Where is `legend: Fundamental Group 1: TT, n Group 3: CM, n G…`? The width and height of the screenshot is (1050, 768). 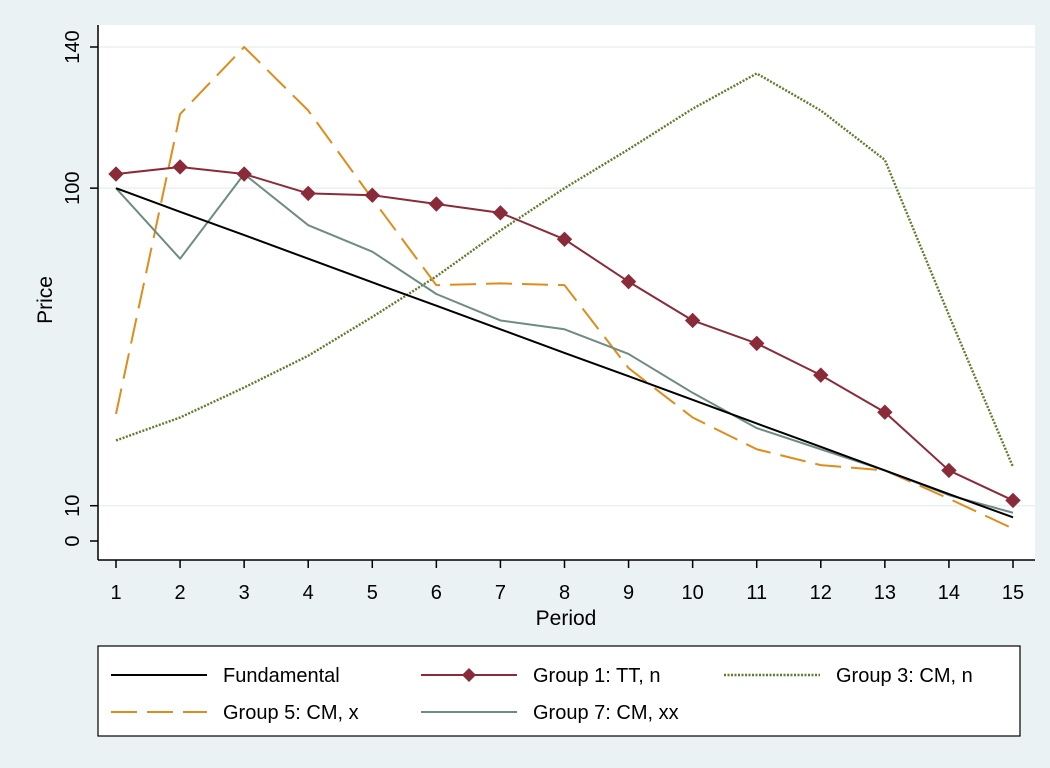 legend: Fundamental Group 1: TT, n Group 3: CM, n G… is located at coordinates (559, 691).